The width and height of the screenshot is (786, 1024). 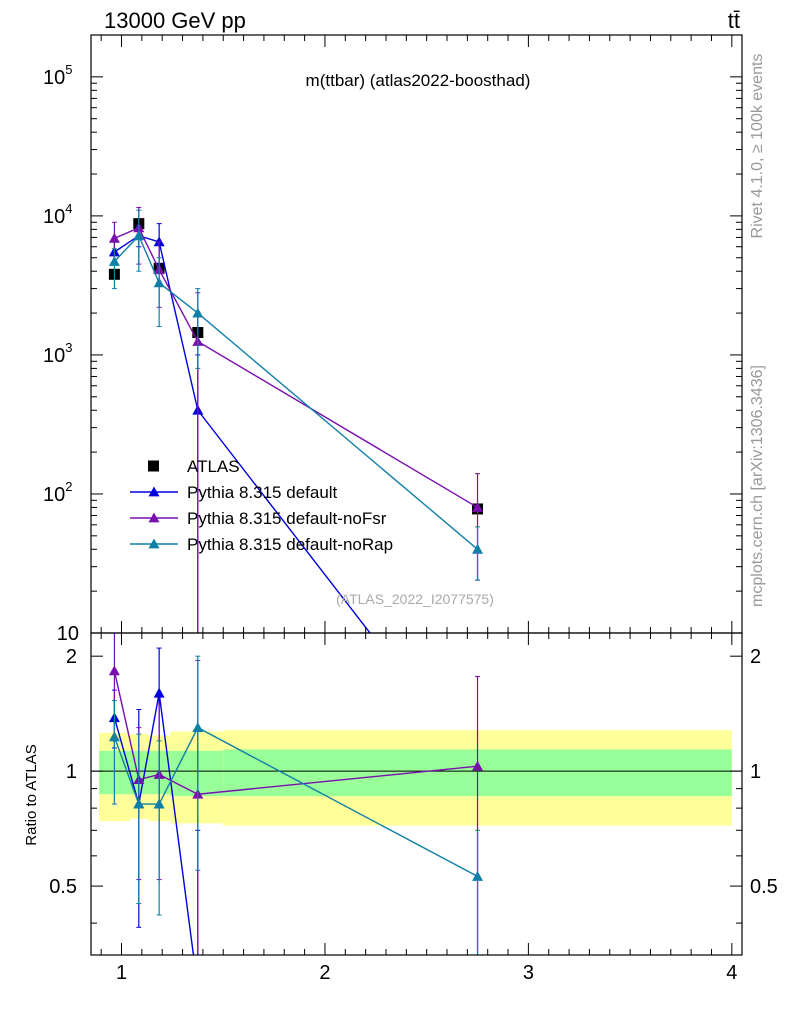 What do you see at coordinates (324, 973) in the screenshot?
I see `x-tick-label: 2` at bounding box center [324, 973].